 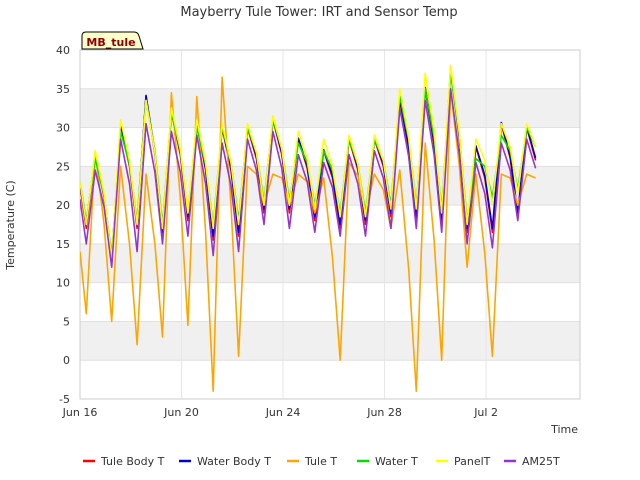 I want to click on mb-tule-badge: MB_tule, so click(x=112, y=40).